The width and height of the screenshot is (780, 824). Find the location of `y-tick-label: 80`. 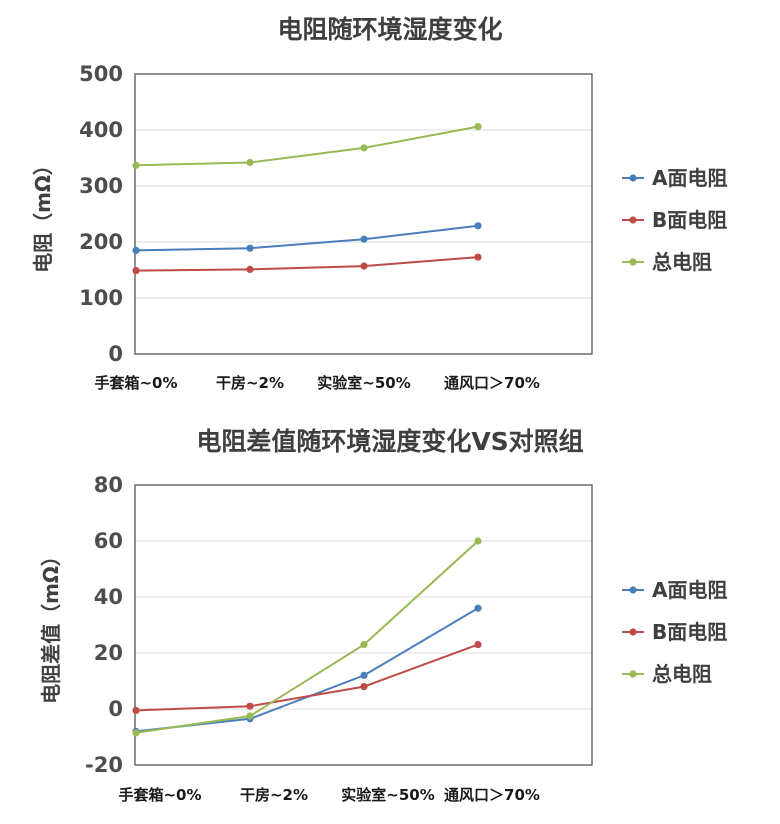

y-tick-label: 80 is located at coordinates (108, 485).